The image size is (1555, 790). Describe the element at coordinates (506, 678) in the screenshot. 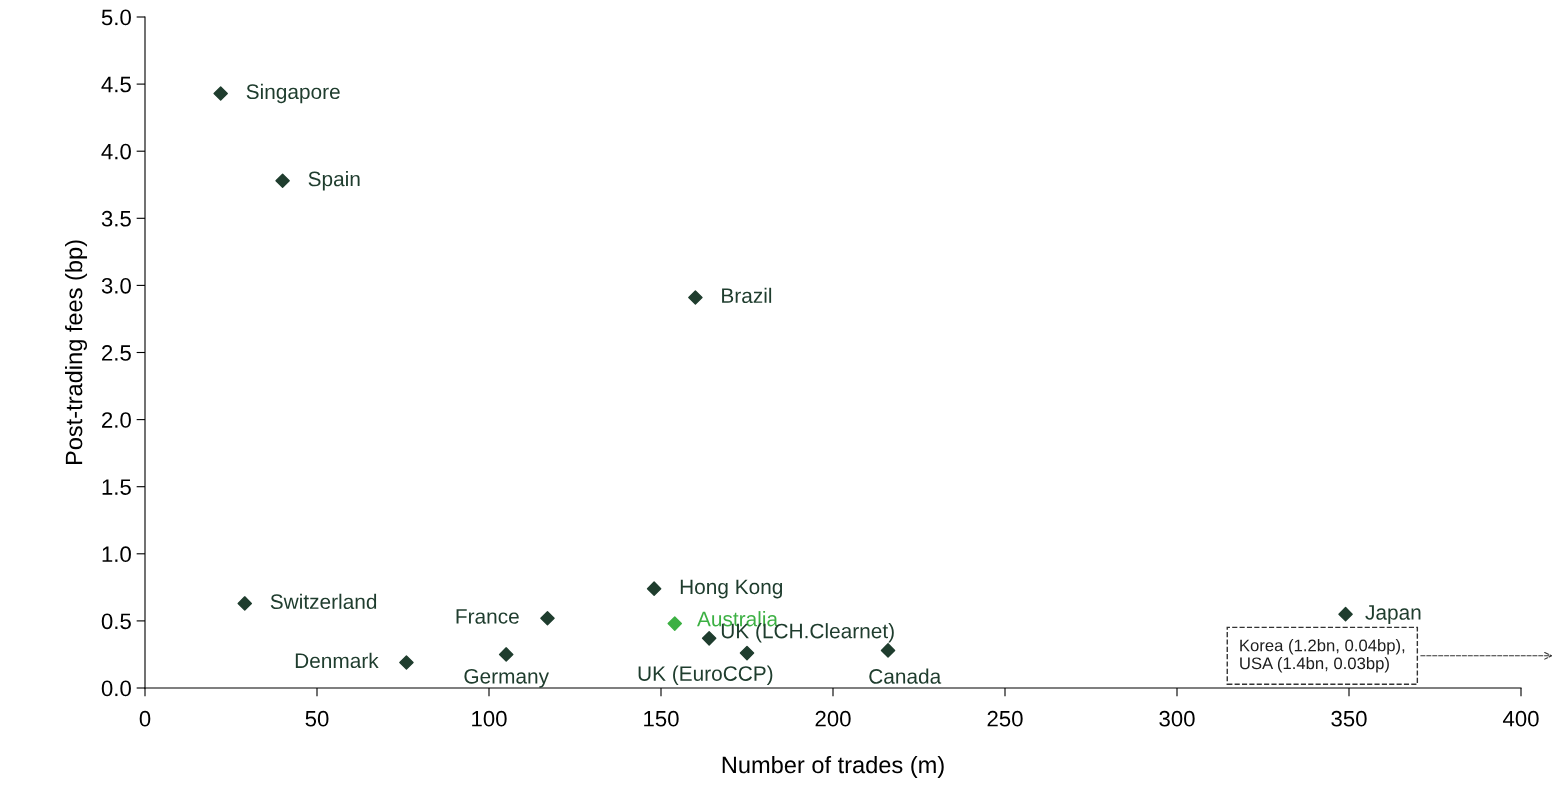

I see `series-label: Germany` at that location.